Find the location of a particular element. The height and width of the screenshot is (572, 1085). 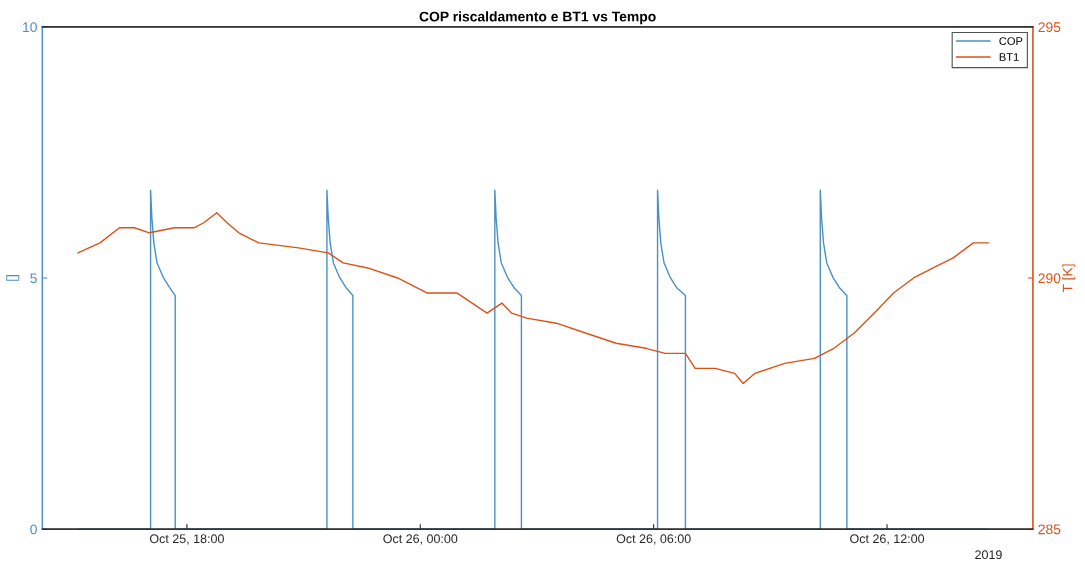

y-tick-label: 10 is located at coordinates (30, 27).